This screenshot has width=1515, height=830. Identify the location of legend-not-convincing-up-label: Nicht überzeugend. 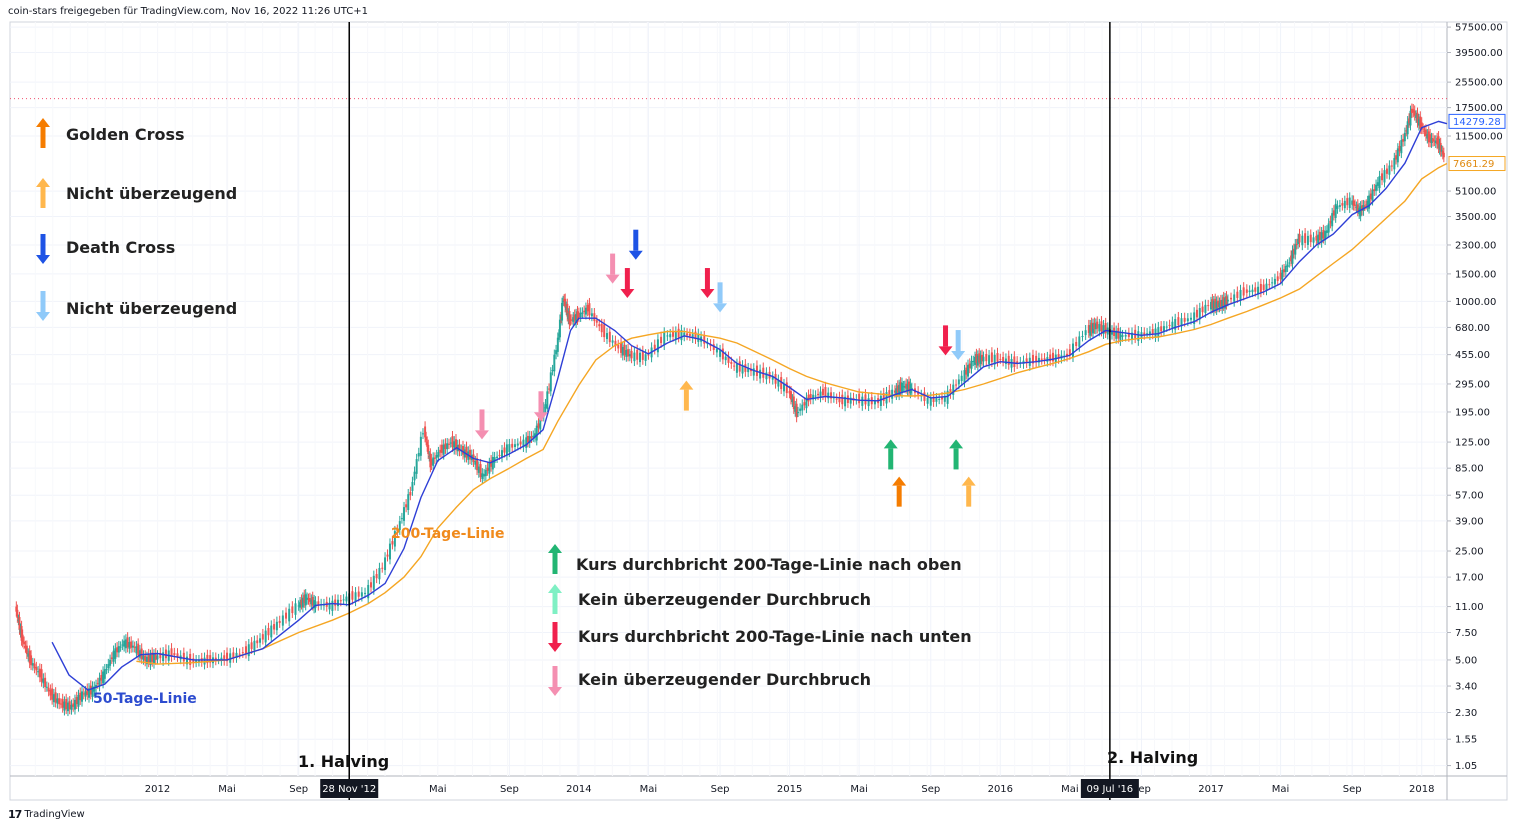
(152, 193).